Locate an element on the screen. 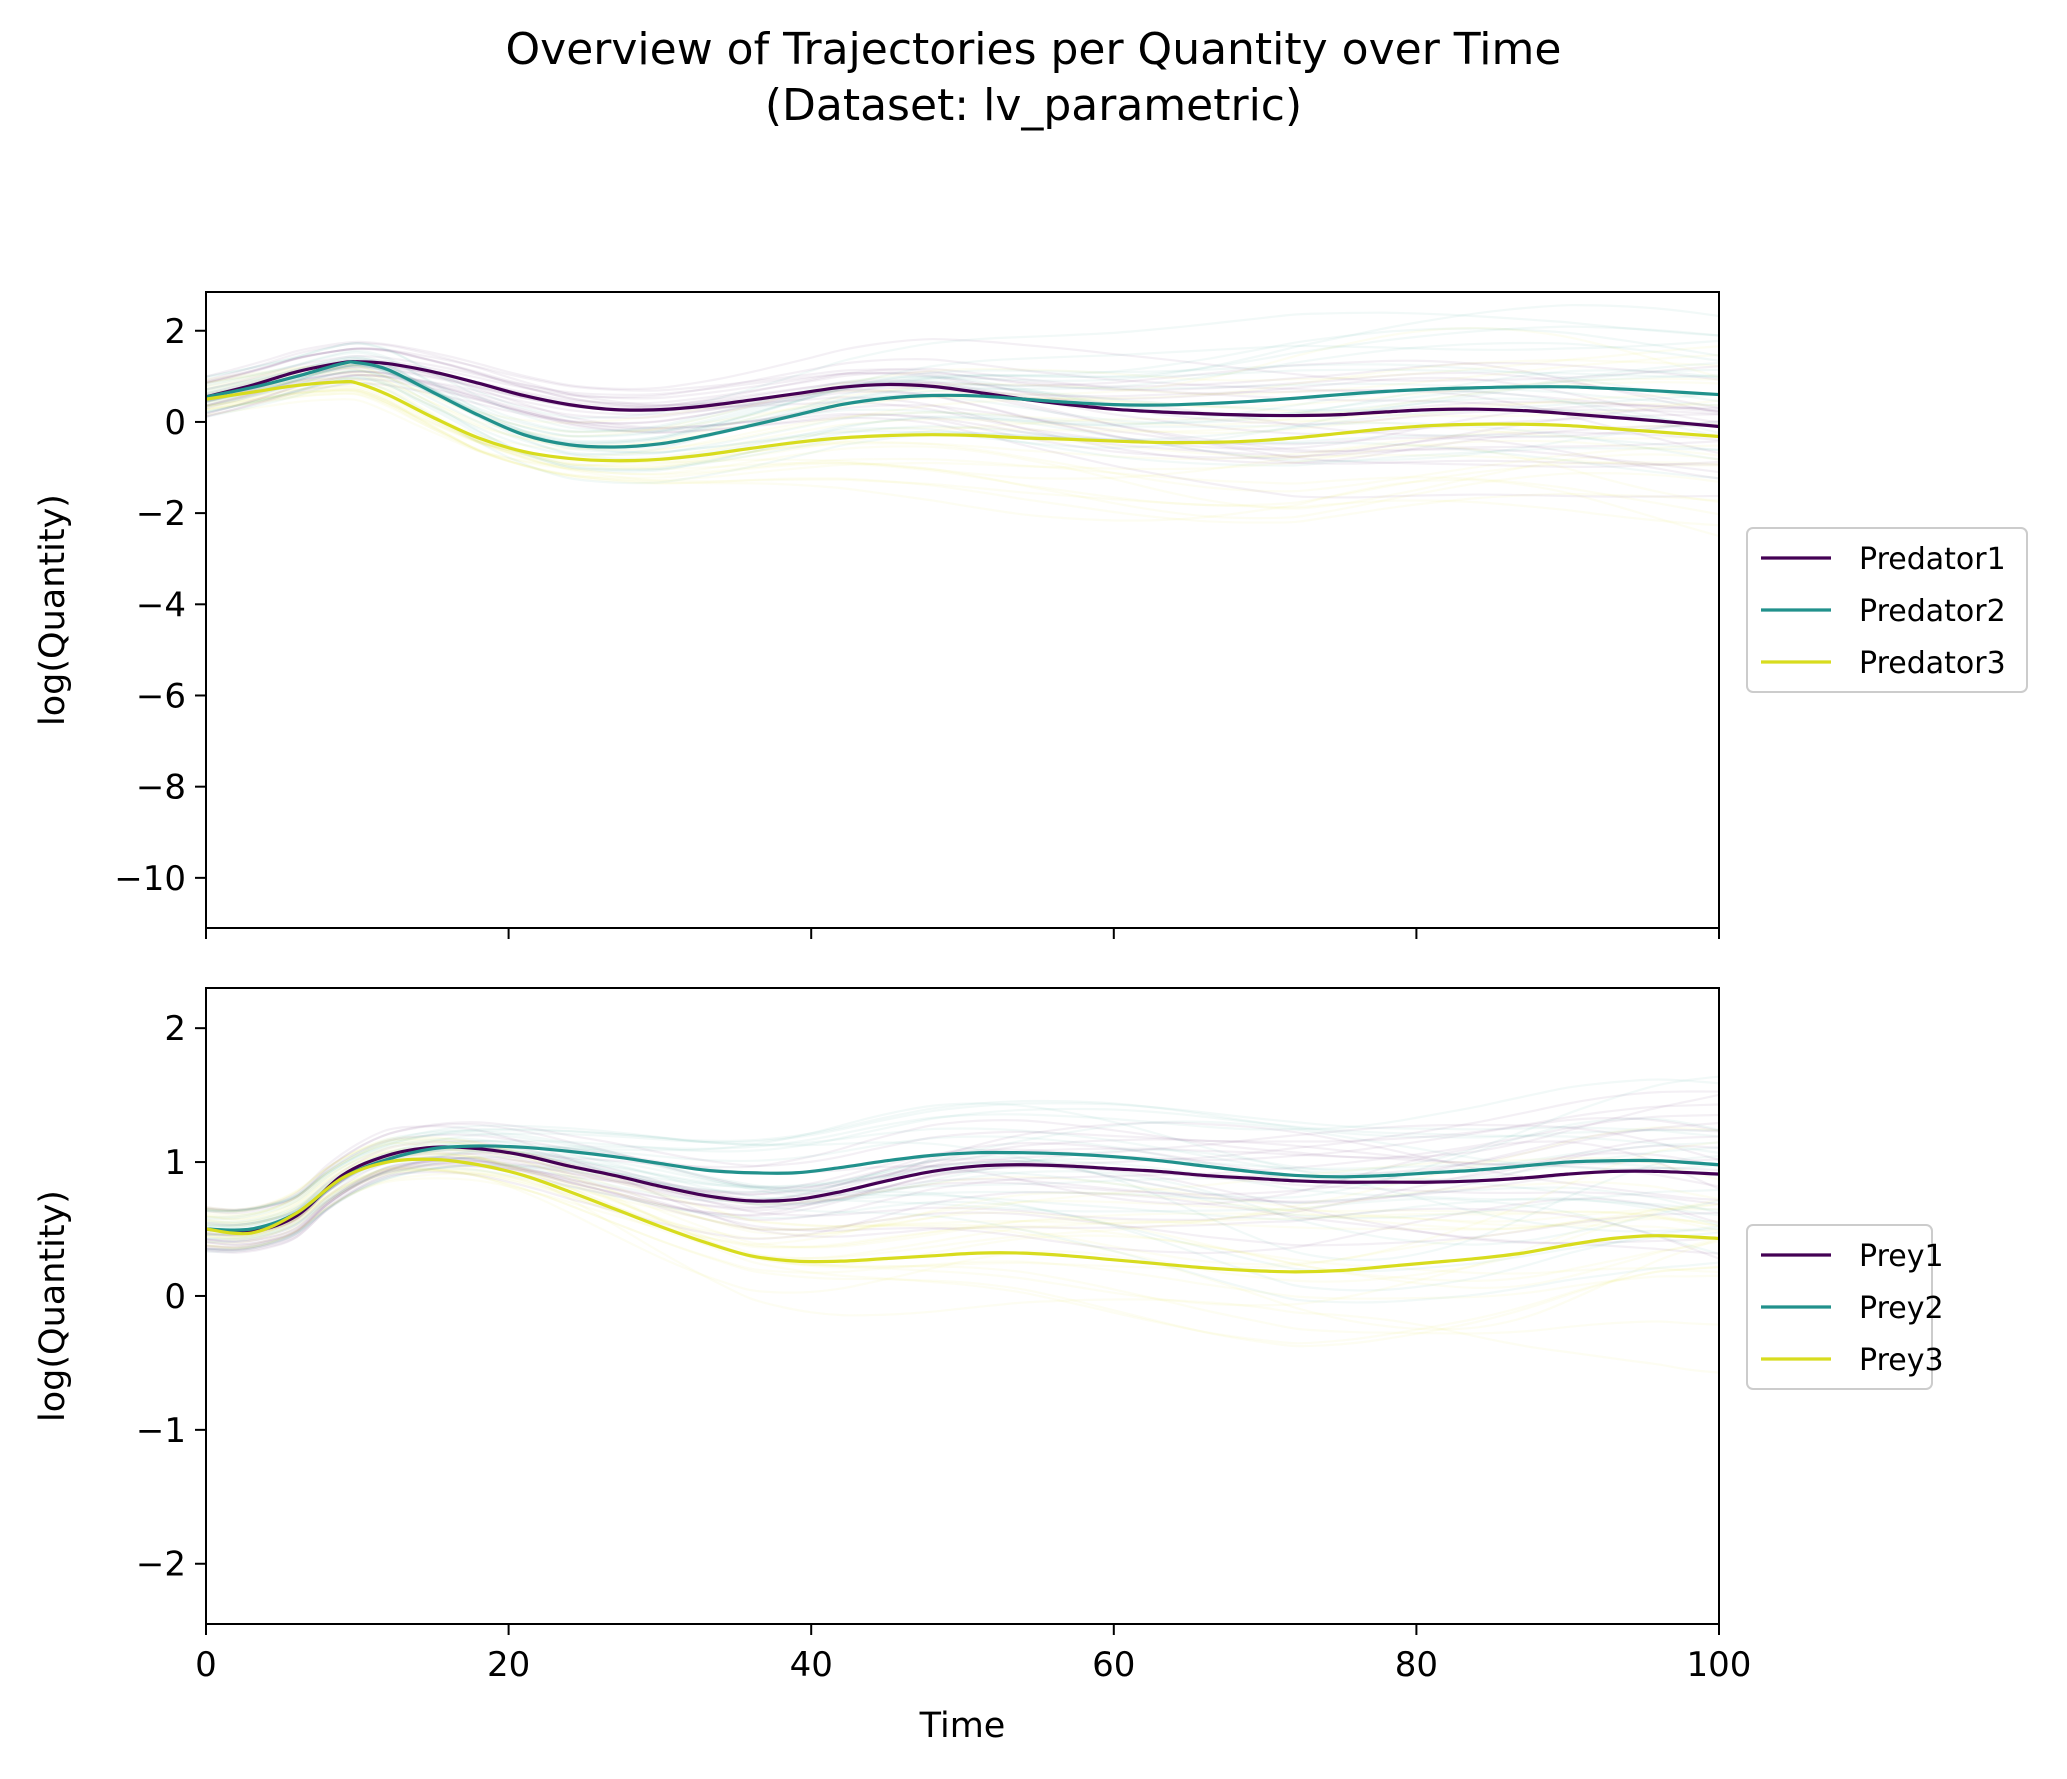  y-tick-label: −1 is located at coordinates (161, 1431).